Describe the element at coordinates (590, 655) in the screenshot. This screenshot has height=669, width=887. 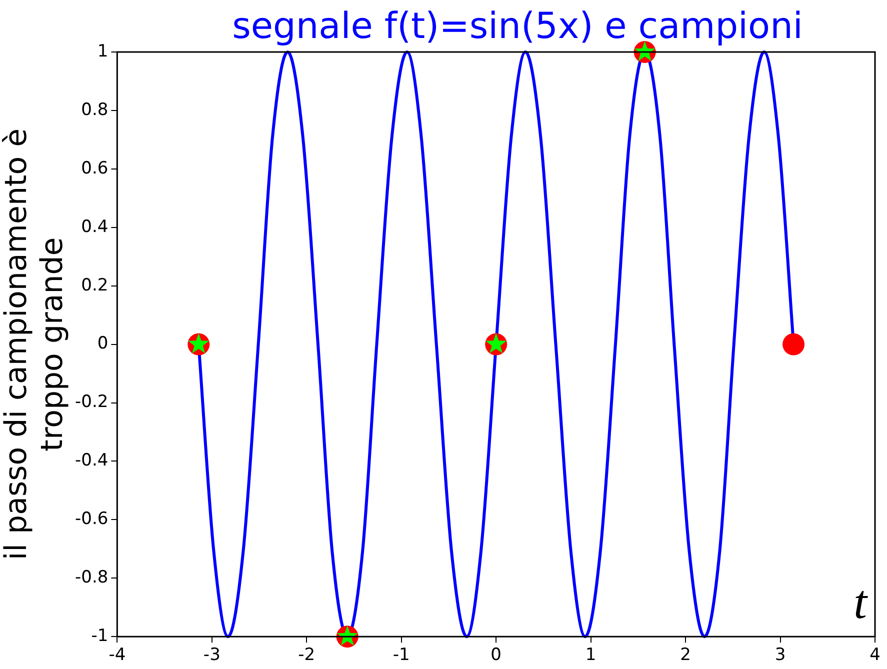
I see `x-tick-label: 1` at that location.